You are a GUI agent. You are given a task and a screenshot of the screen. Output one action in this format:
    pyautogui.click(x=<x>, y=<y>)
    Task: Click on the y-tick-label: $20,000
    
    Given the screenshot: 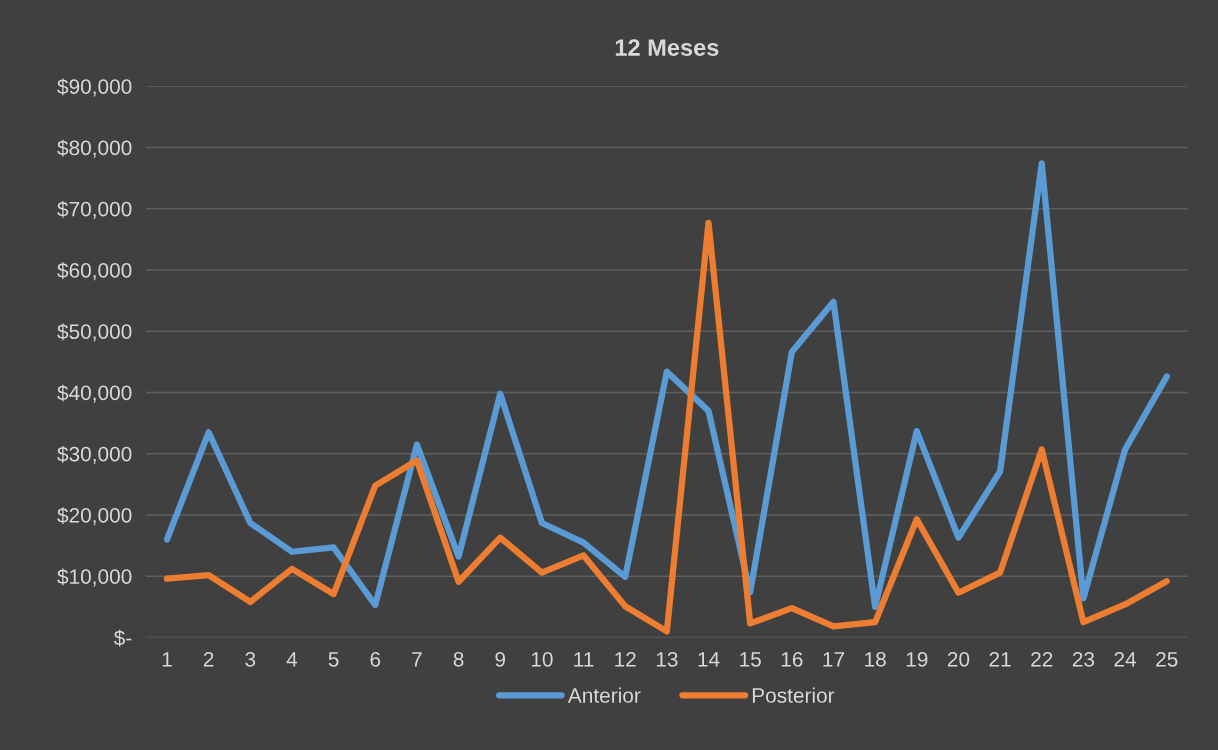 What is the action you would take?
    pyautogui.click(x=94, y=516)
    